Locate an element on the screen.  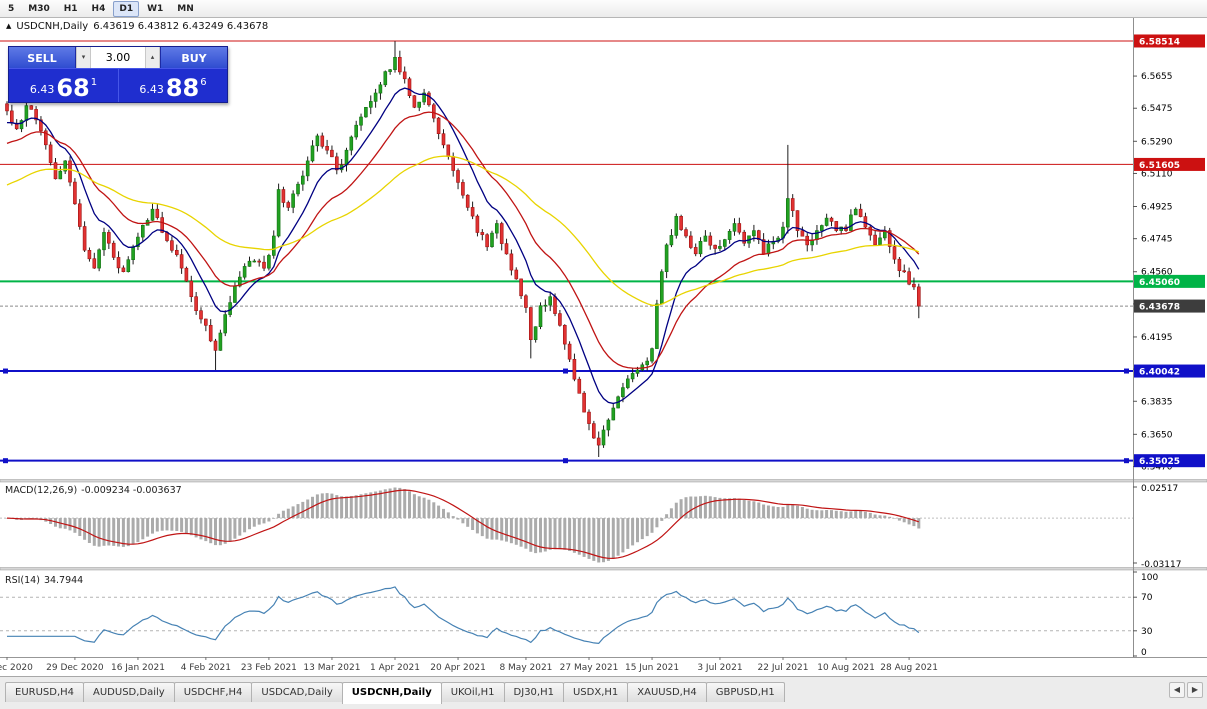
date-tick-label: 22 Jul 2021 is located at coordinates (783, 668).